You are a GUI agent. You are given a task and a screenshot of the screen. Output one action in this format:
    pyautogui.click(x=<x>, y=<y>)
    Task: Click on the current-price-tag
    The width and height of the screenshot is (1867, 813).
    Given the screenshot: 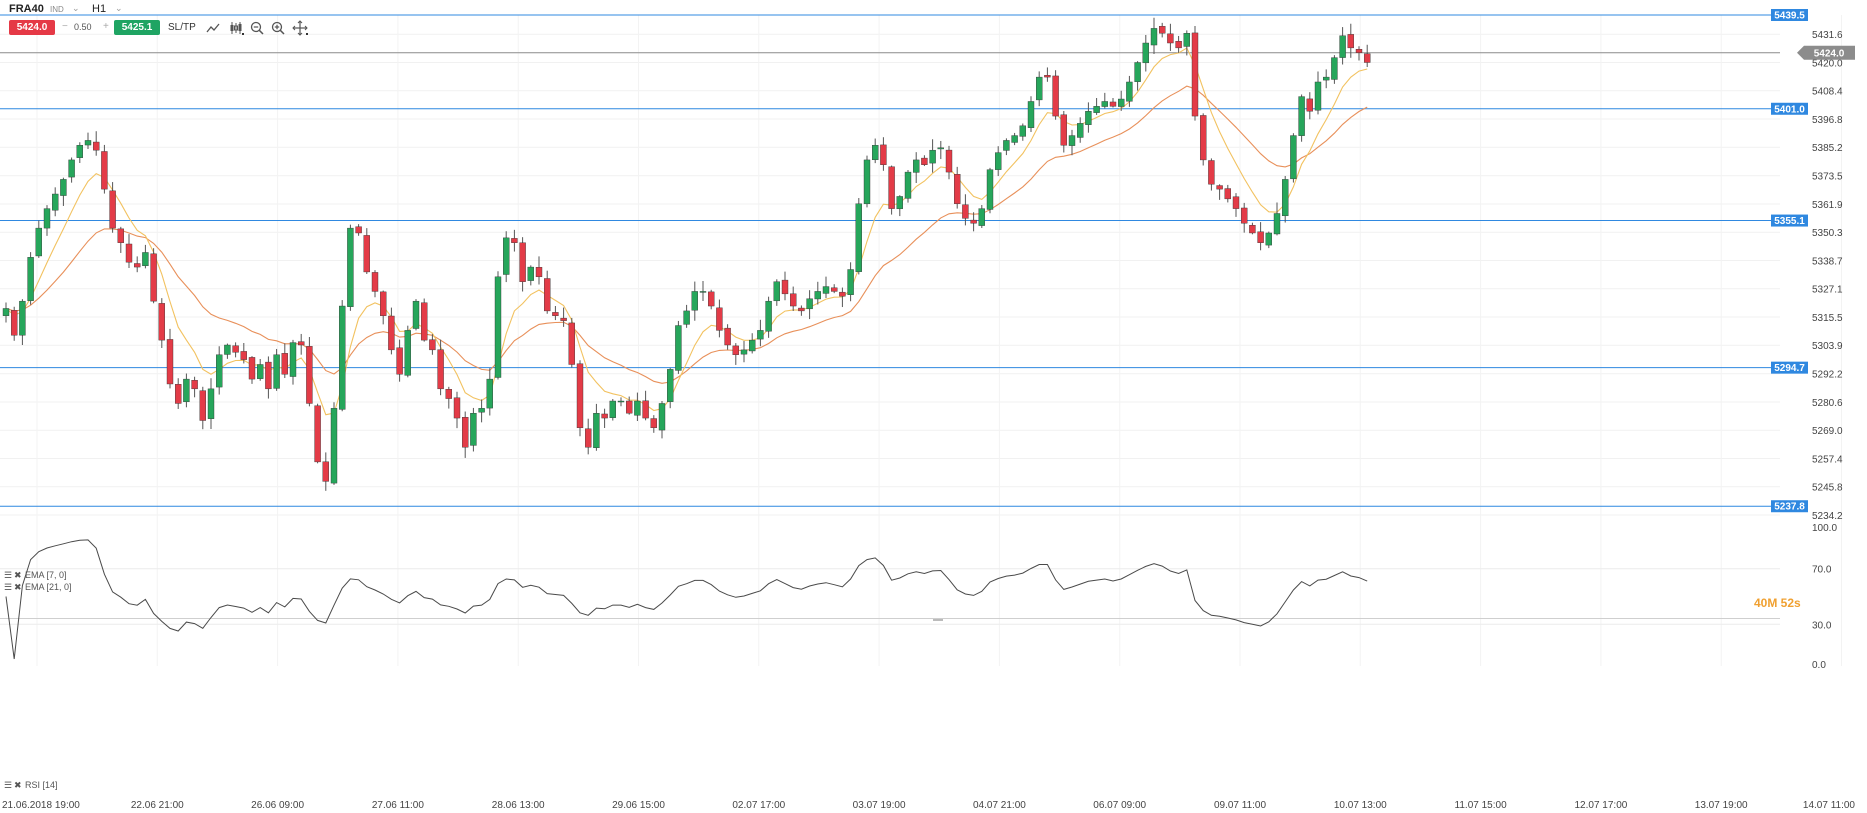 What is the action you would take?
    pyautogui.click(x=1826, y=52)
    